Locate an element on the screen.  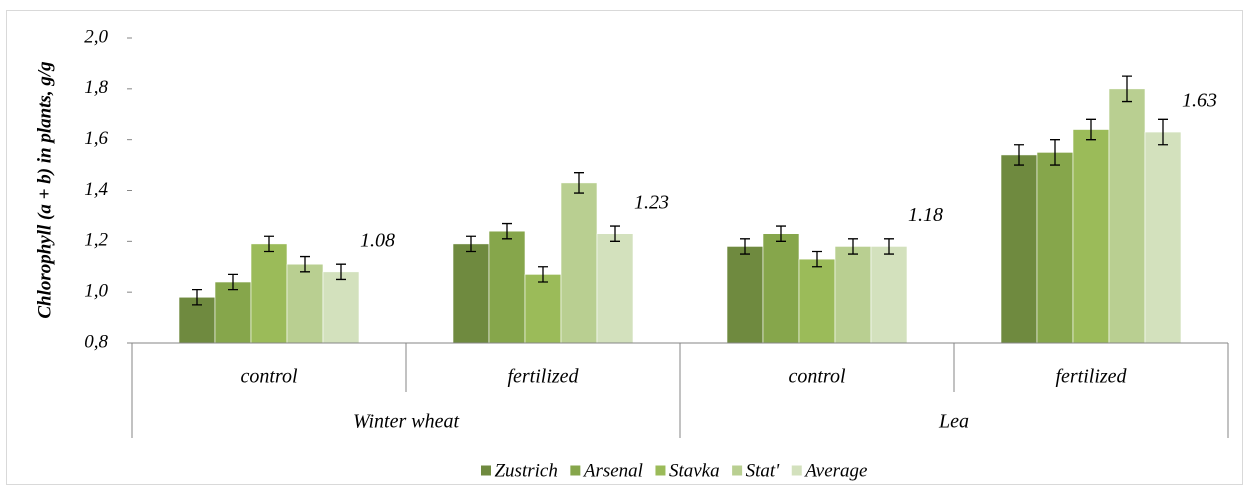
y-tick-label: 1,8 is located at coordinates (96, 87).